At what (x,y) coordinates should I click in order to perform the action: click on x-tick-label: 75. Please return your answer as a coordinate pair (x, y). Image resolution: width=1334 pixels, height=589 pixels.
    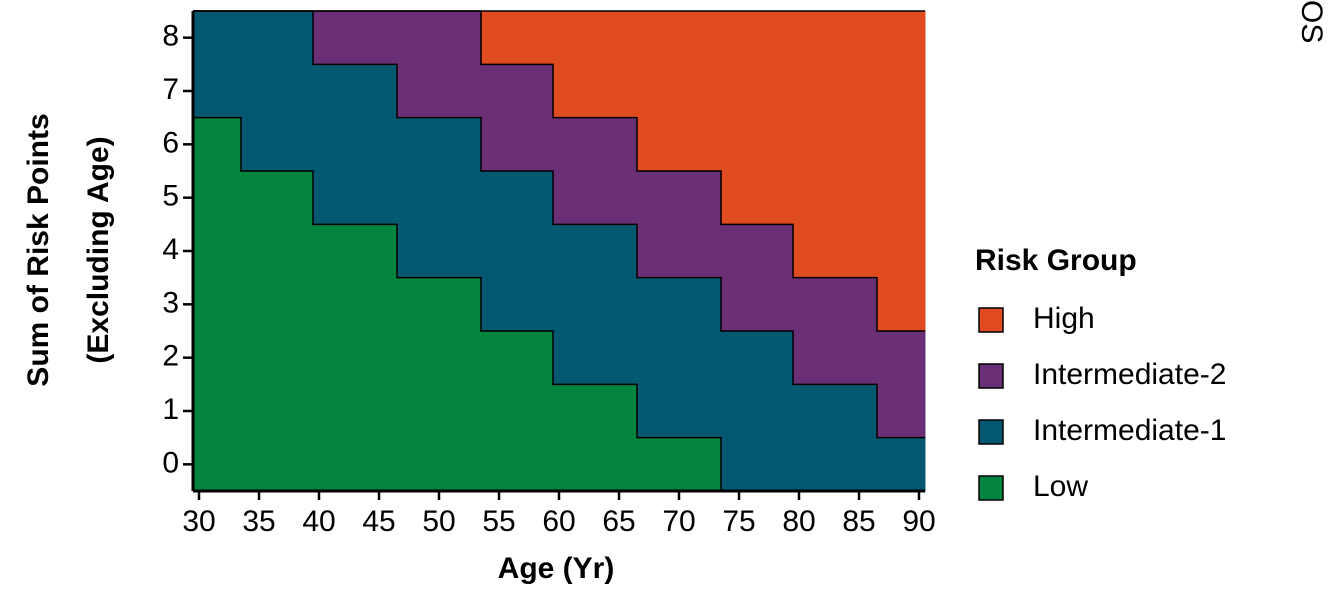
    Looking at the image, I should click on (738, 521).